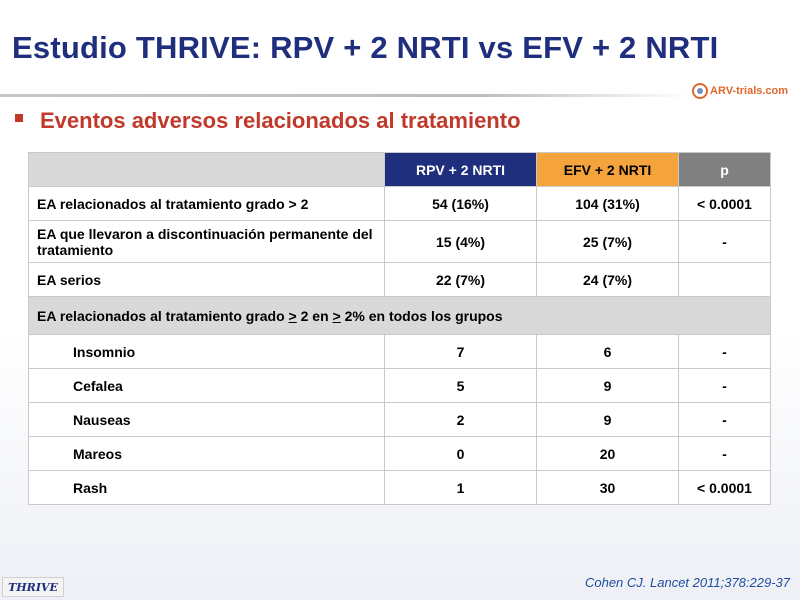  What do you see at coordinates (345, 95) in the screenshot?
I see `title-divider` at bounding box center [345, 95].